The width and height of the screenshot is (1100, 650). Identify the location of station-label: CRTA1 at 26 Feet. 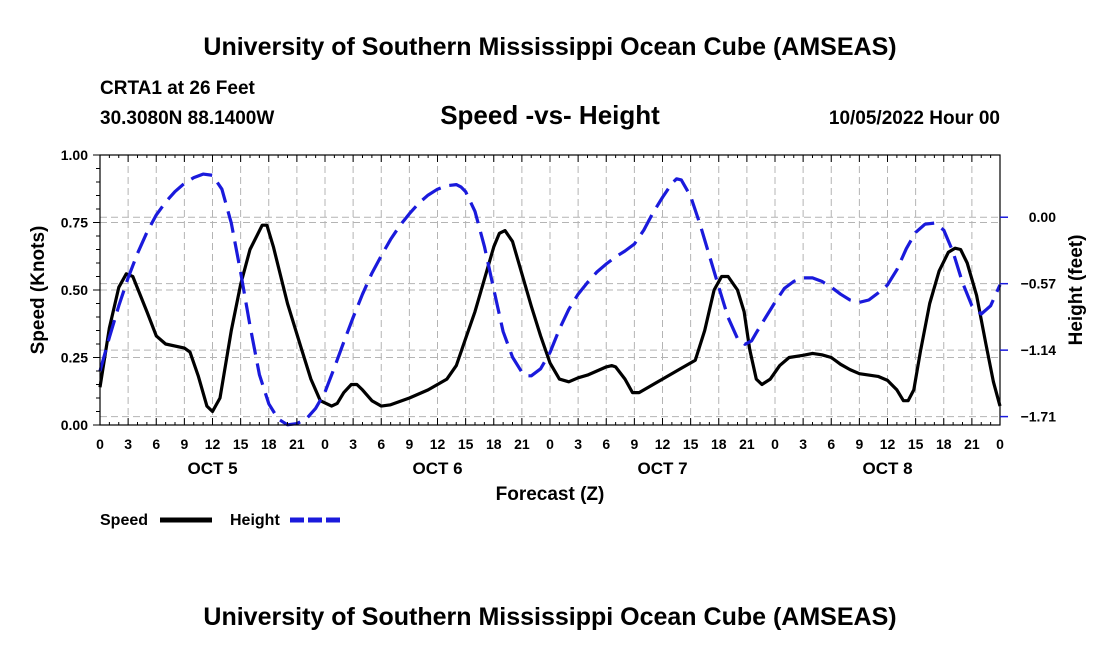
(178, 88).